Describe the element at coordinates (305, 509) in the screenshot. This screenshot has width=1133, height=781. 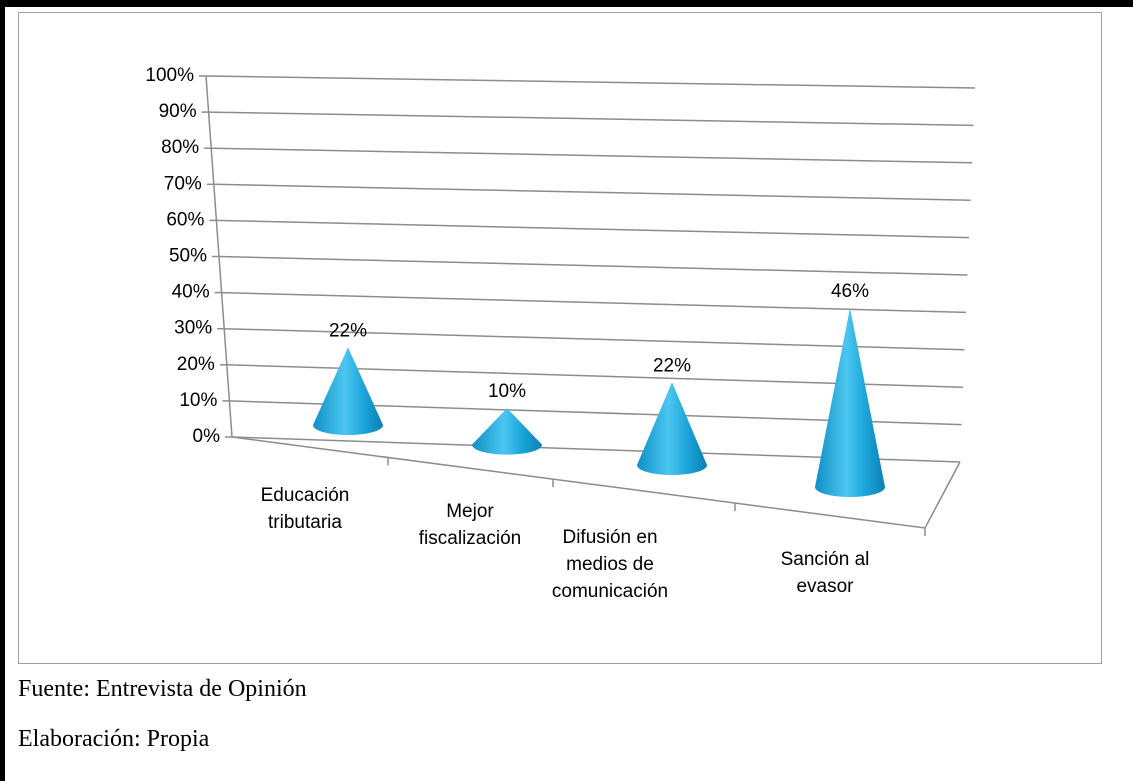
I see `x-tick-label: Educación tributaria` at that location.